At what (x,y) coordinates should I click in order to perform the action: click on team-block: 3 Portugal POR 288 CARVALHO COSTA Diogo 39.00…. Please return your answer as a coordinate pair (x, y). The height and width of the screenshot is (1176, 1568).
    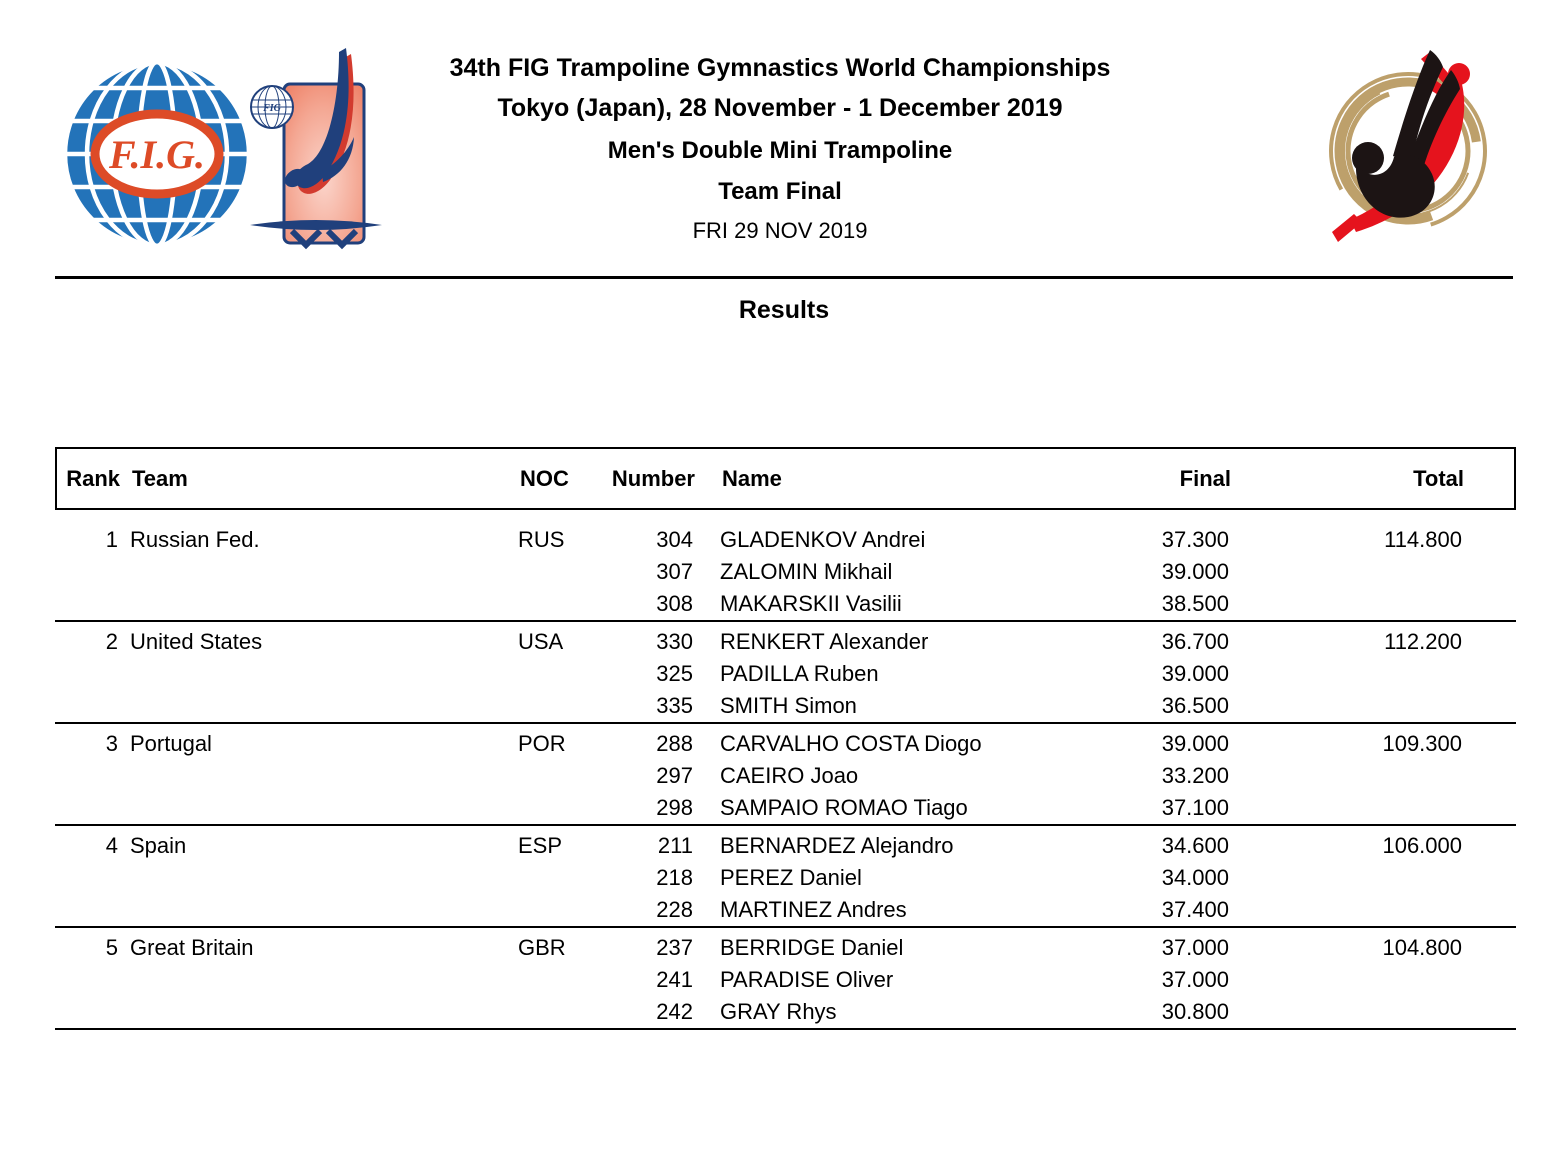
    Looking at the image, I should click on (785, 775).